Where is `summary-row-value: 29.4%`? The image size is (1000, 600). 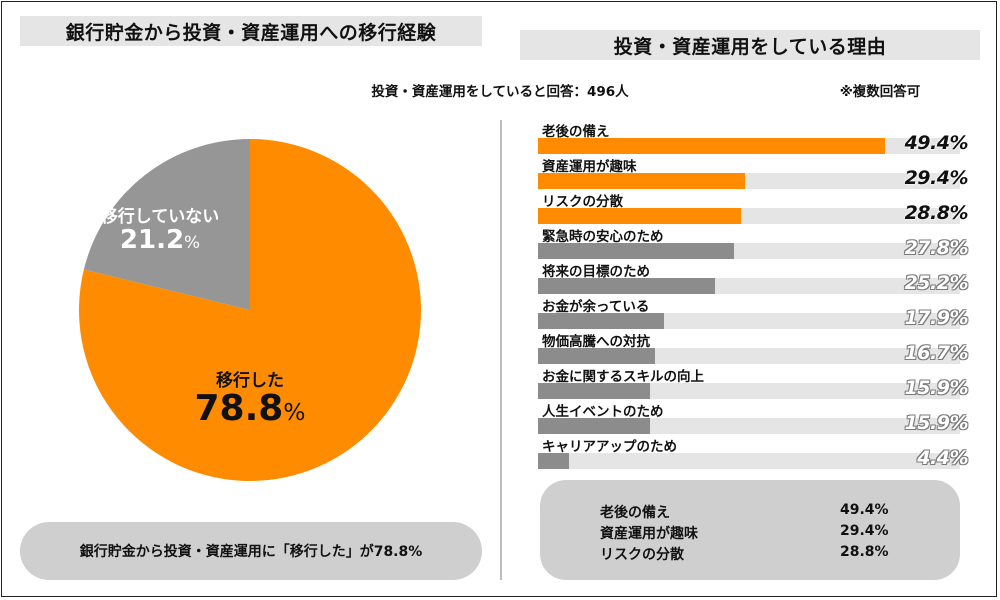 summary-row-value: 29.4% is located at coordinates (864, 531).